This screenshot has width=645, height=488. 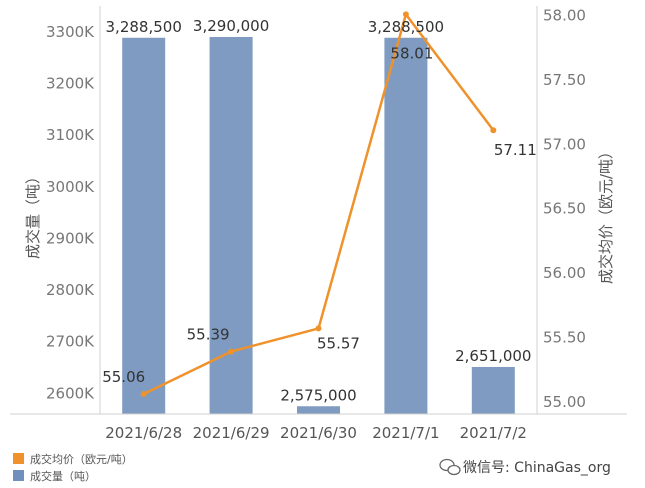 What do you see at coordinates (493, 433) in the screenshot?
I see `x-tick-label: 2021/7/2` at bounding box center [493, 433].